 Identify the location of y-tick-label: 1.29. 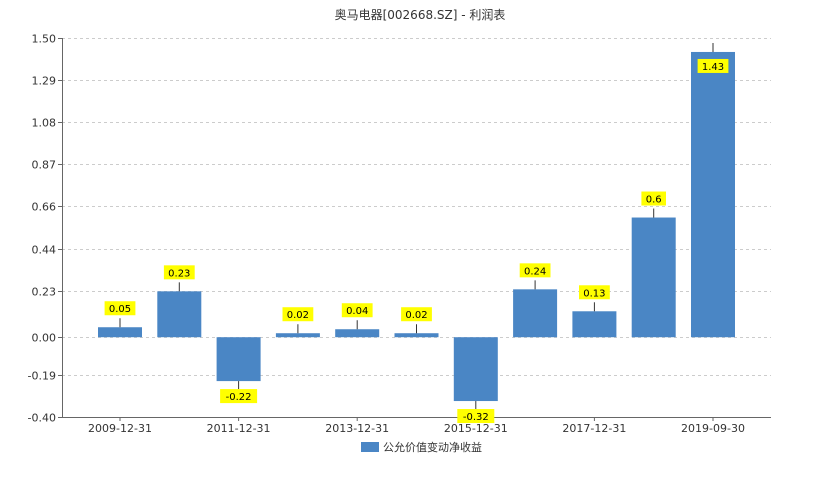
(44, 81).